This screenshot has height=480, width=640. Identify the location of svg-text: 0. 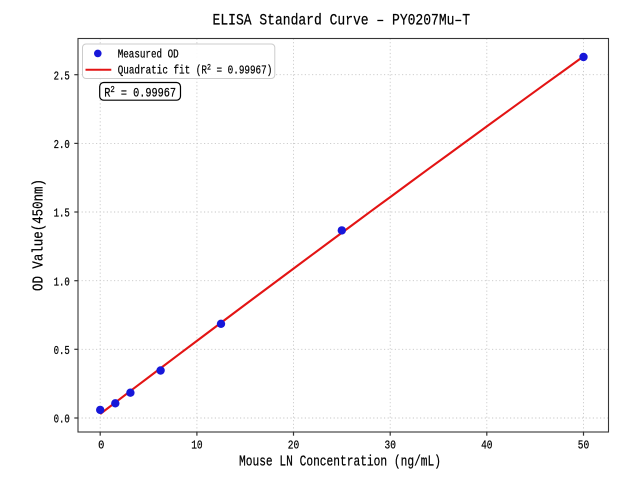
(101, 445).